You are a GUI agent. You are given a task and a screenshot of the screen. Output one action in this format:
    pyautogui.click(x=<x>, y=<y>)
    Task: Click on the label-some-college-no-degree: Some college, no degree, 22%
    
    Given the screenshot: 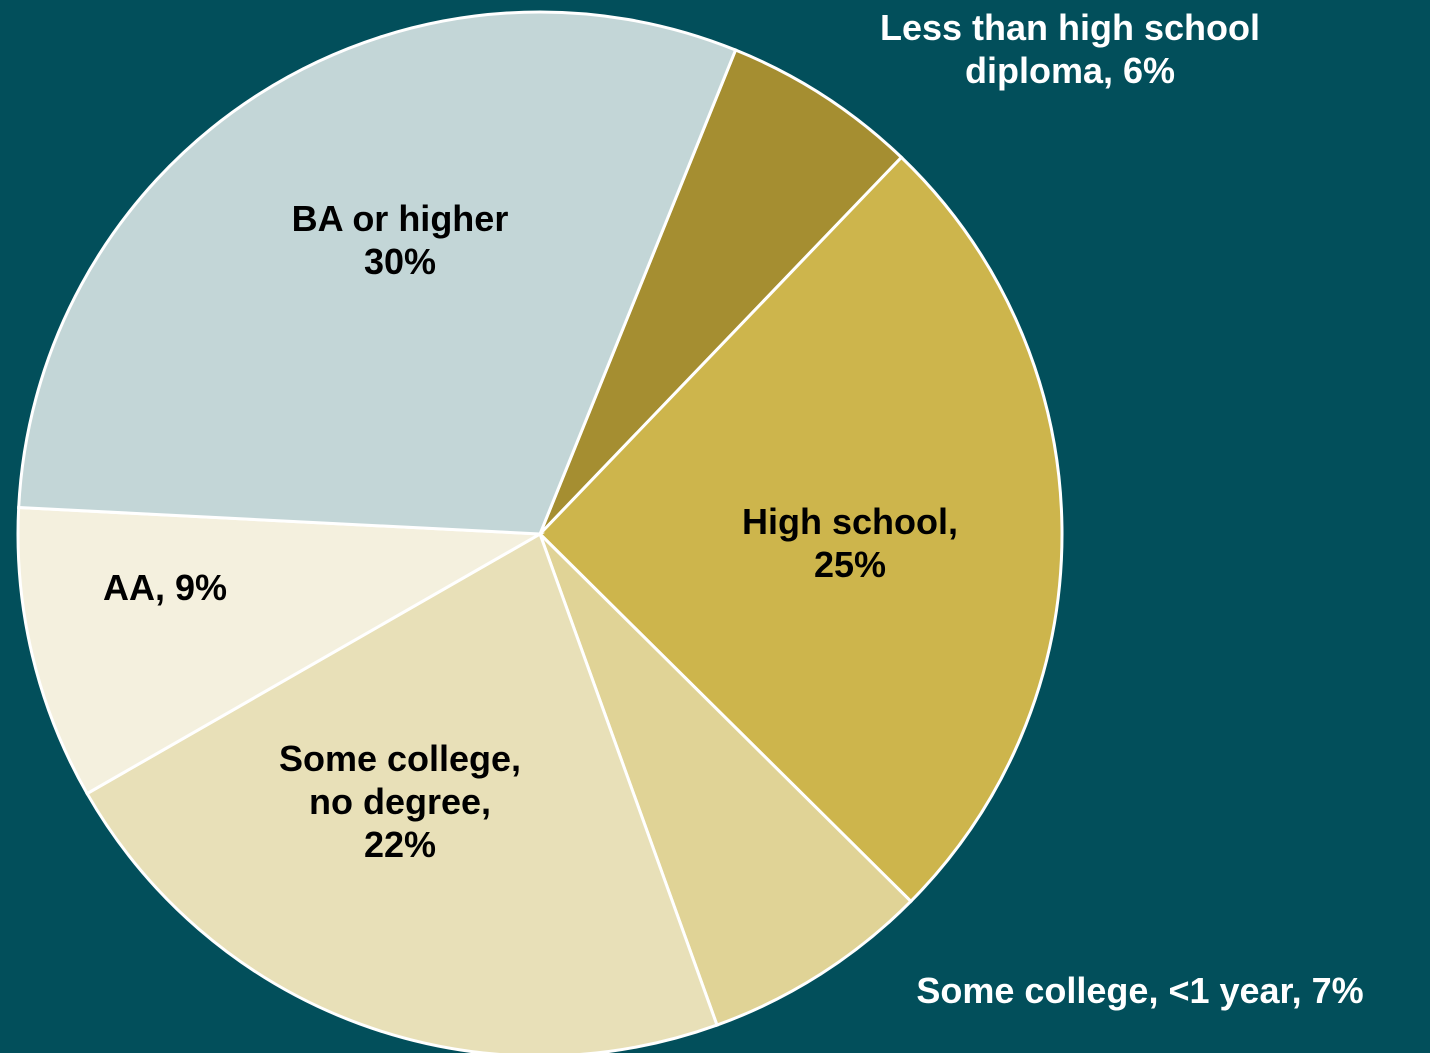 What is the action you would take?
    pyautogui.click(x=400, y=802)
    